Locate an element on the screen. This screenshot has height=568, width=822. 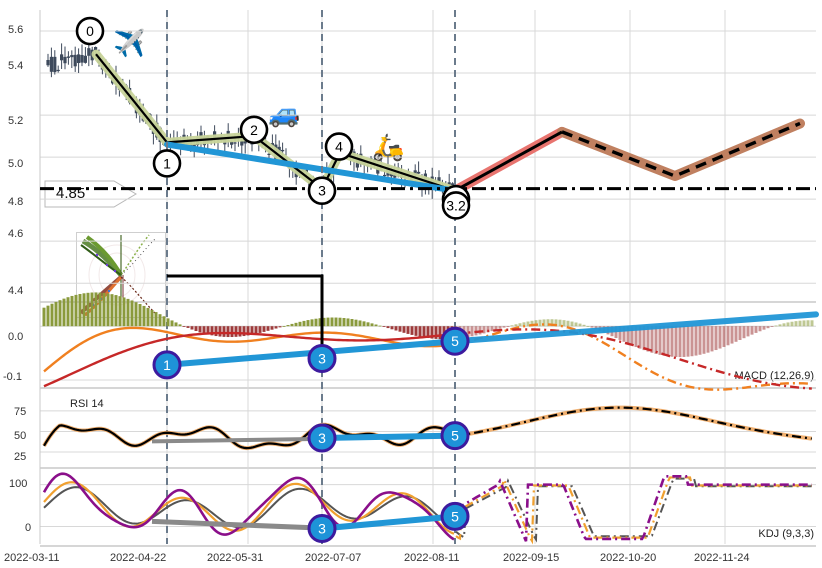
y-tick-macd-1: -0.1 is located at coordinates (12, 377).